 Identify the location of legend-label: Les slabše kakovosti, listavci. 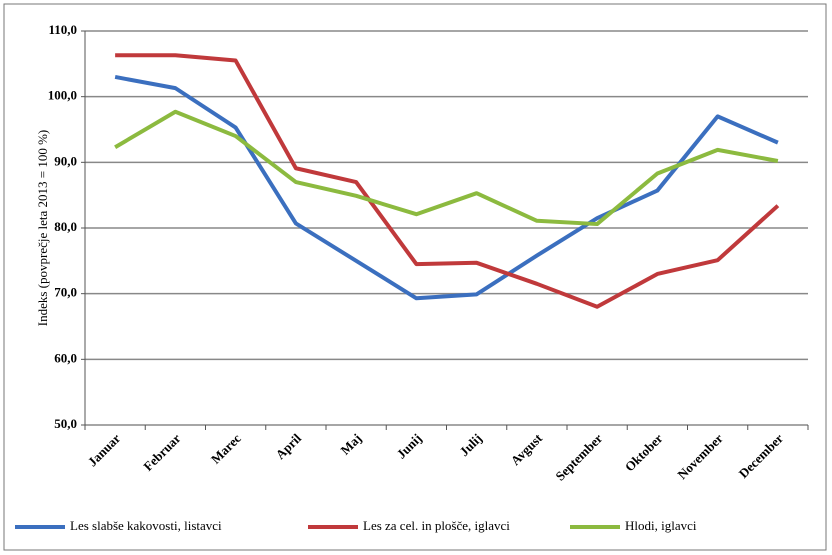
(146, 525).